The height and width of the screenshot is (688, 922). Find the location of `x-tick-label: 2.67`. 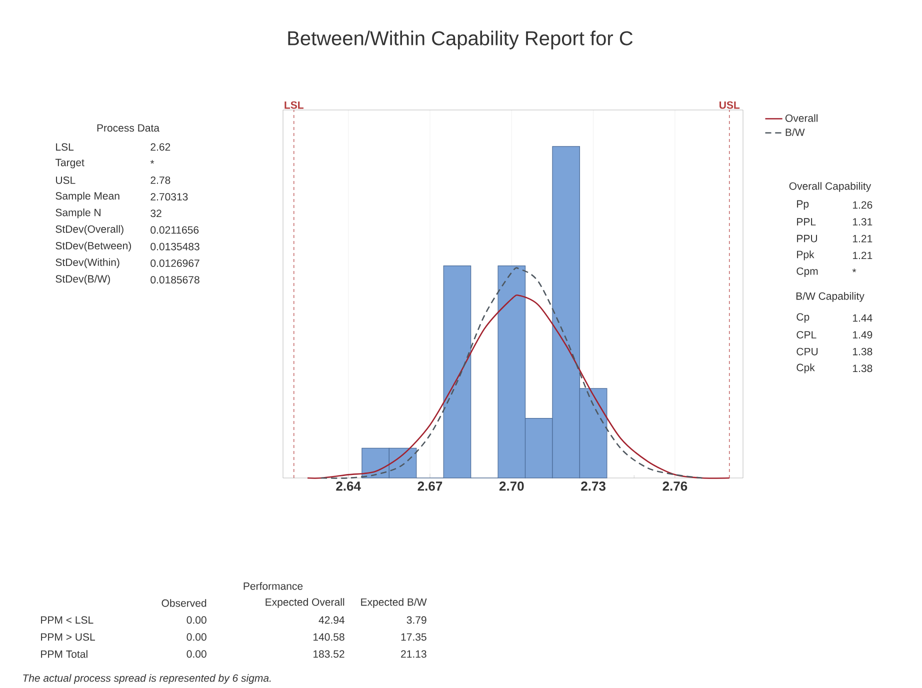

x-tick-label: 2.67 is located at coordinates (430, 486).